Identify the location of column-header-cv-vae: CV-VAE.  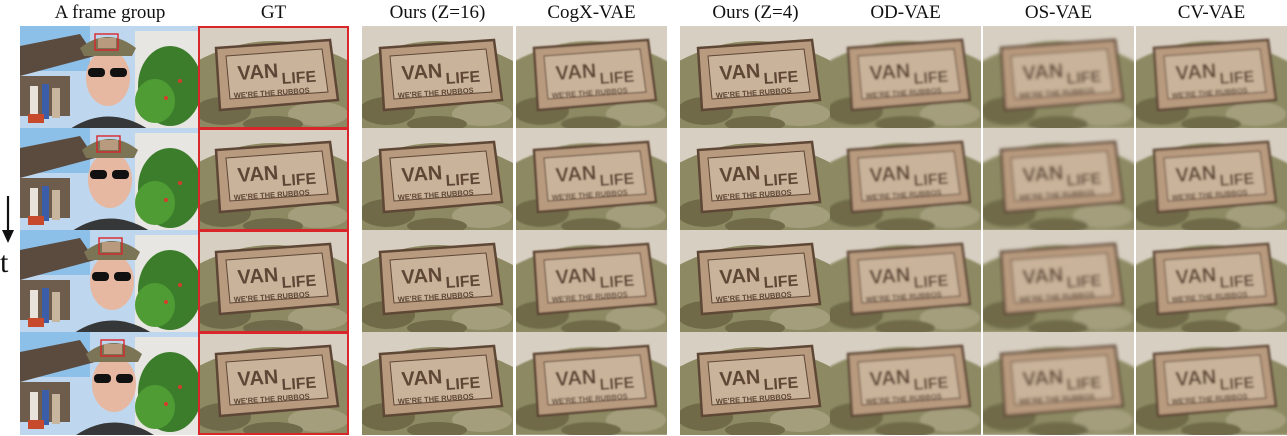
(1211, 12).